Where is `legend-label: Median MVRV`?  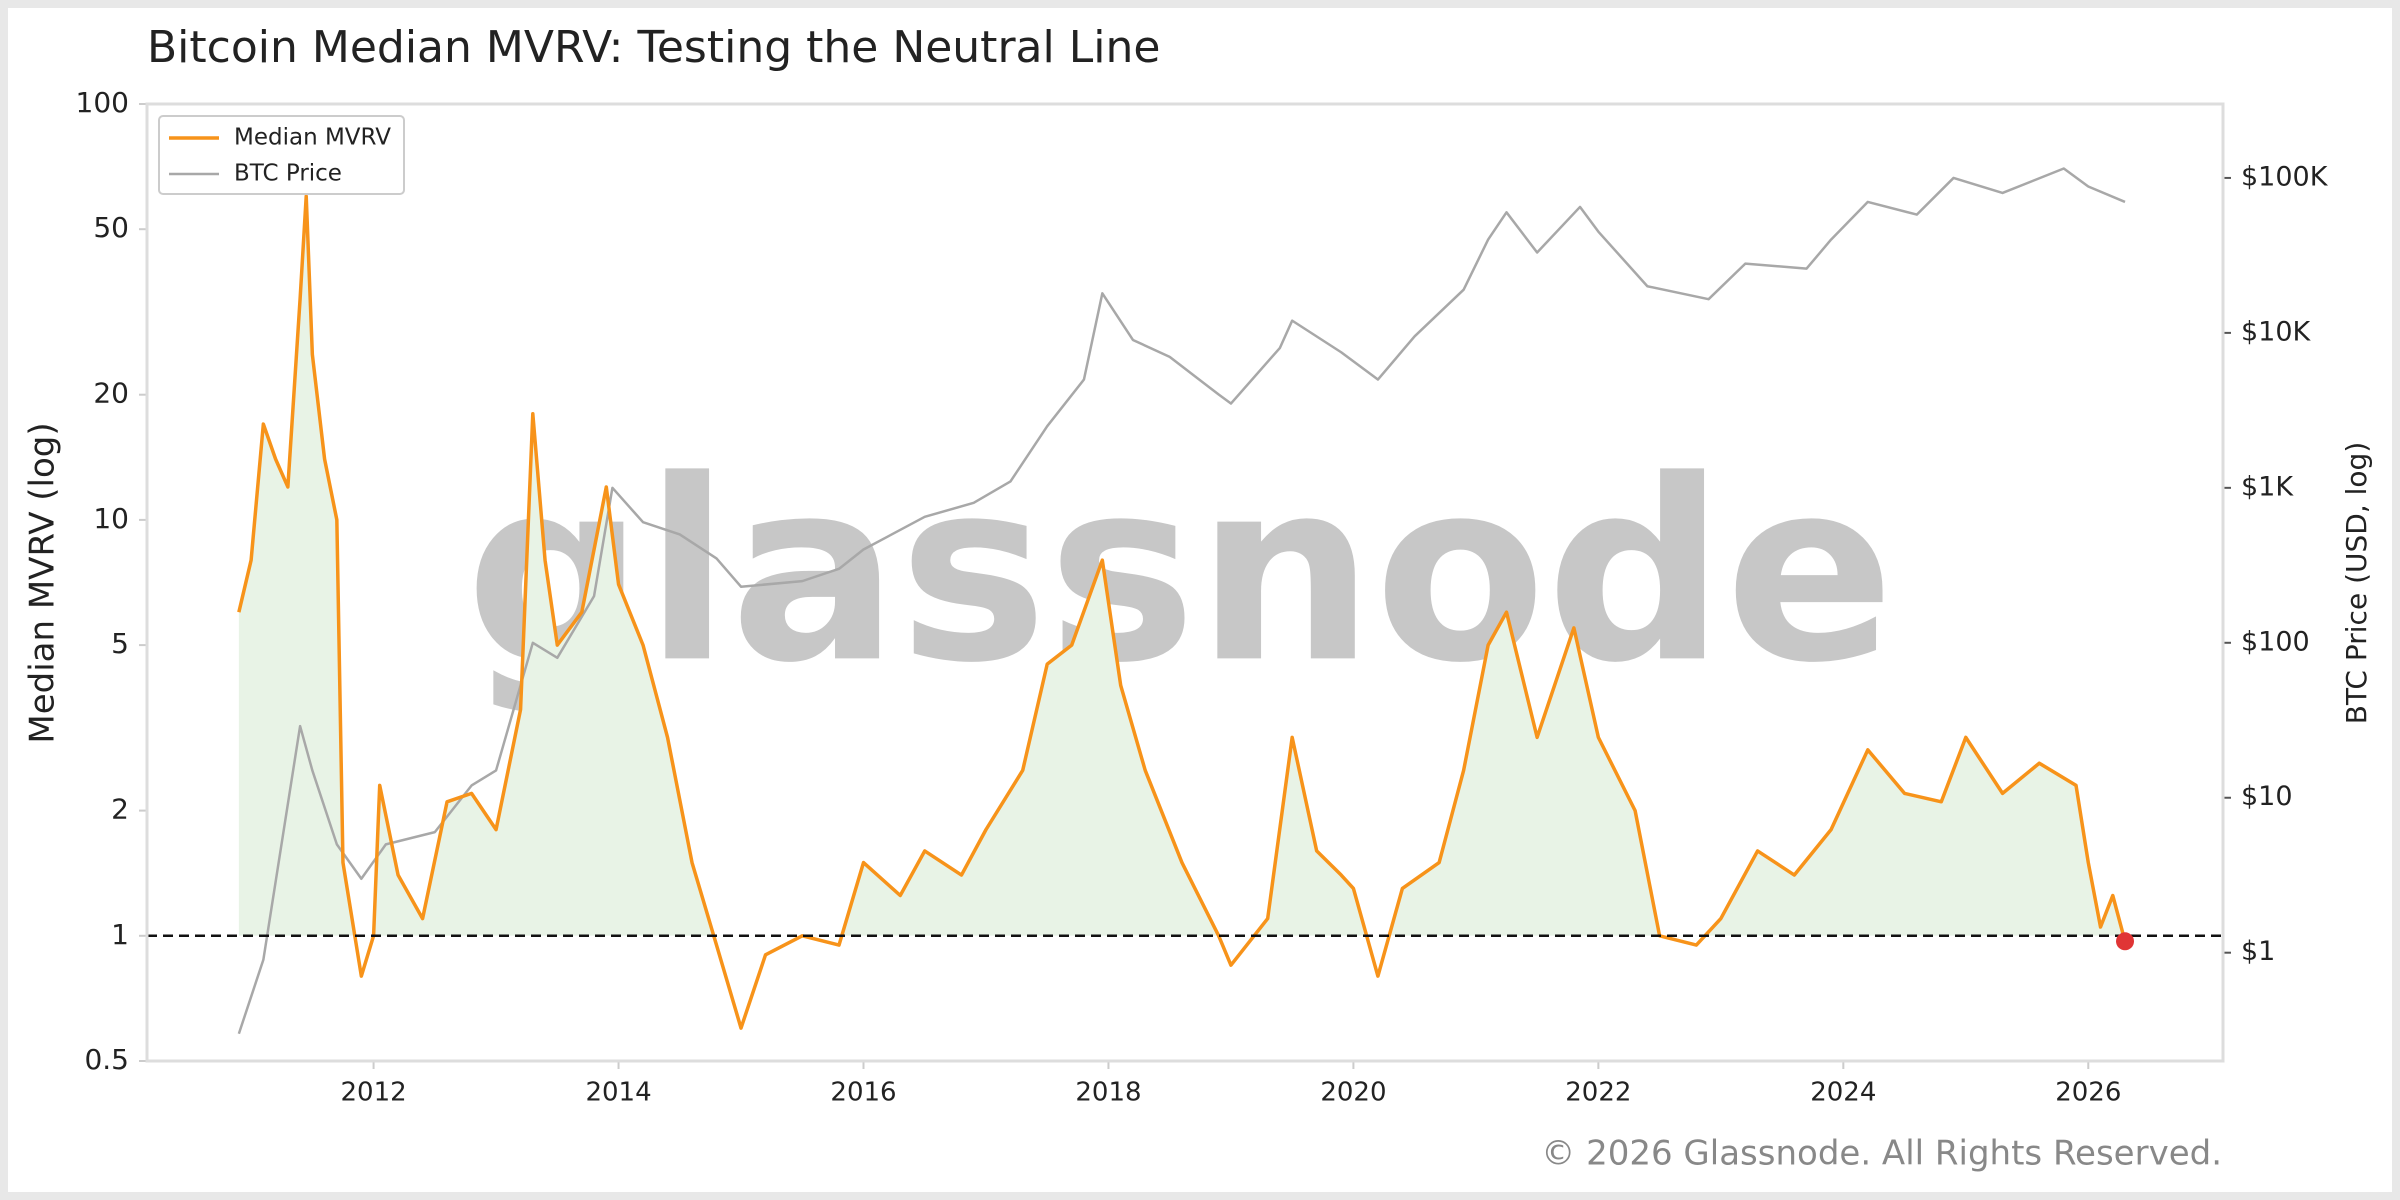 legend-label: Median MVRV is located at coordinates (312, 138).